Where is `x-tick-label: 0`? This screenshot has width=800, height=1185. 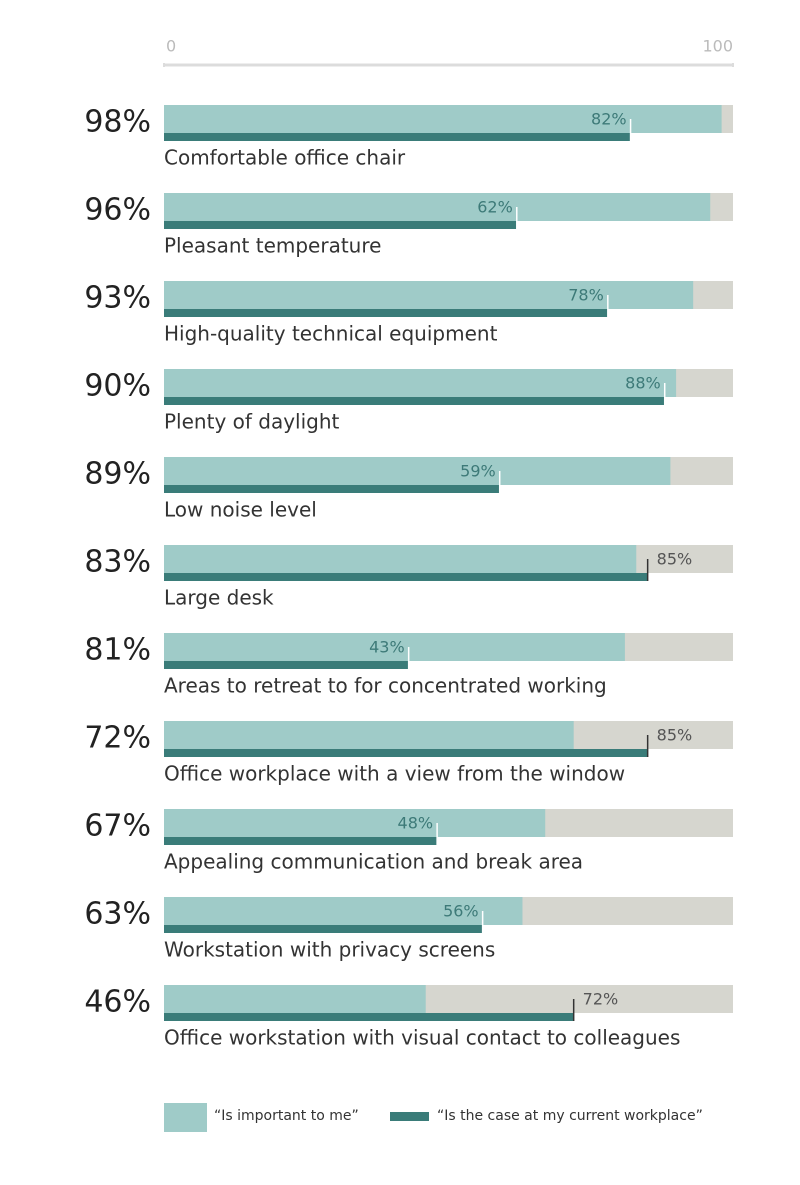 x-tick-label: 0 is located at coordinates (171, 46).